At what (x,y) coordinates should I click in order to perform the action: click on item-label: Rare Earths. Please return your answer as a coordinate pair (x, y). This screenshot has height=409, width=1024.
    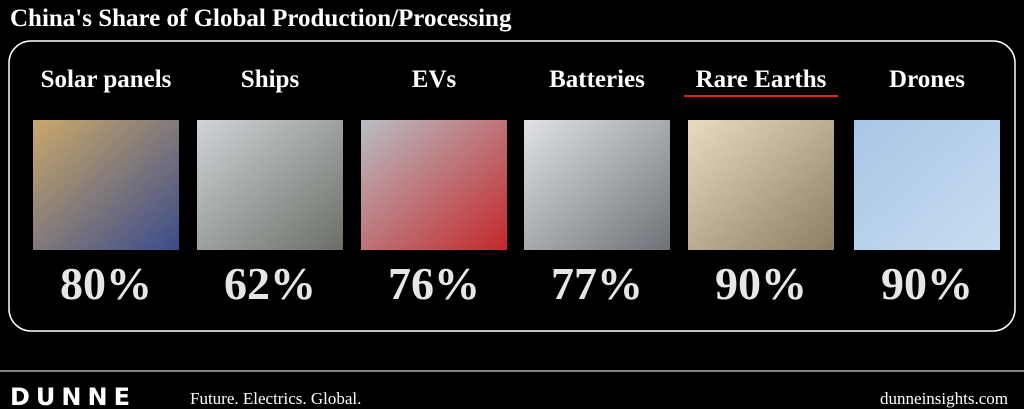
    Looking at the image, I should click on (761, 79).